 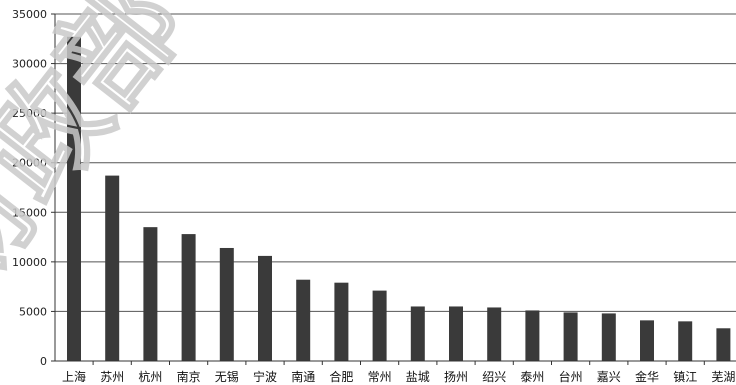 What do you see at coordinates (380, 377) in the screenshot?
I see `x-tick-label: 常州` at bounding box center [380, 377].